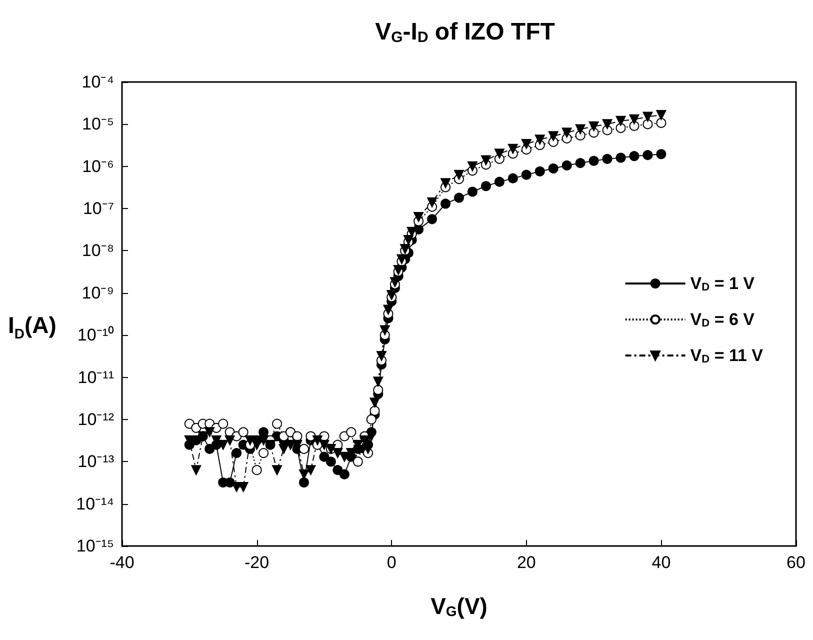  What do you see at coordinates (122, 562) in the screenshot?
I see `x-tick-label: -40` at bounding box center [122, 562].